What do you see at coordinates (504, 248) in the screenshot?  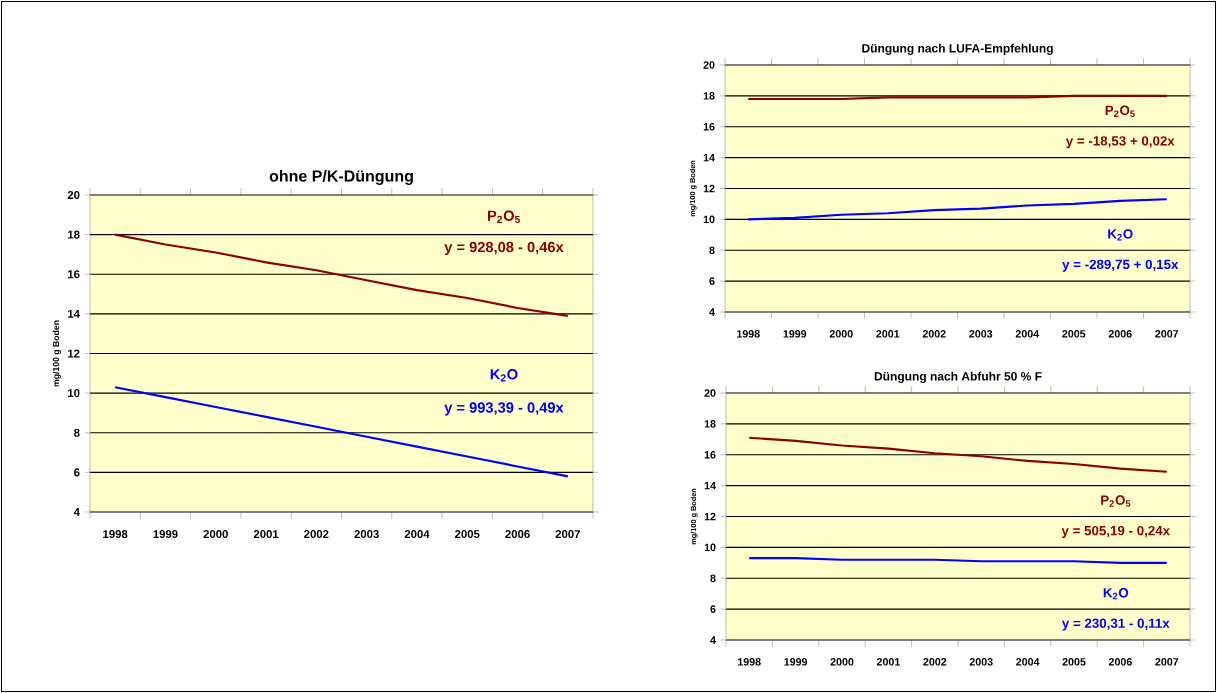 I see `annotation: y = 928,08 - 0,46x` at bounding box center [504, 248].